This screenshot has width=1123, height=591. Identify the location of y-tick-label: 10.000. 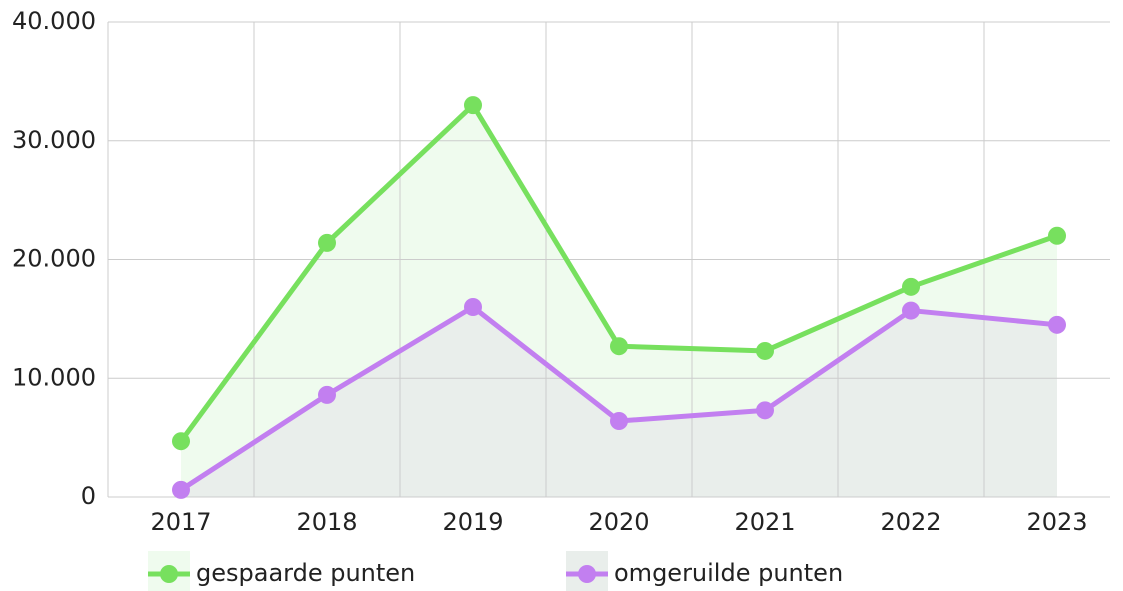
(54, 377).